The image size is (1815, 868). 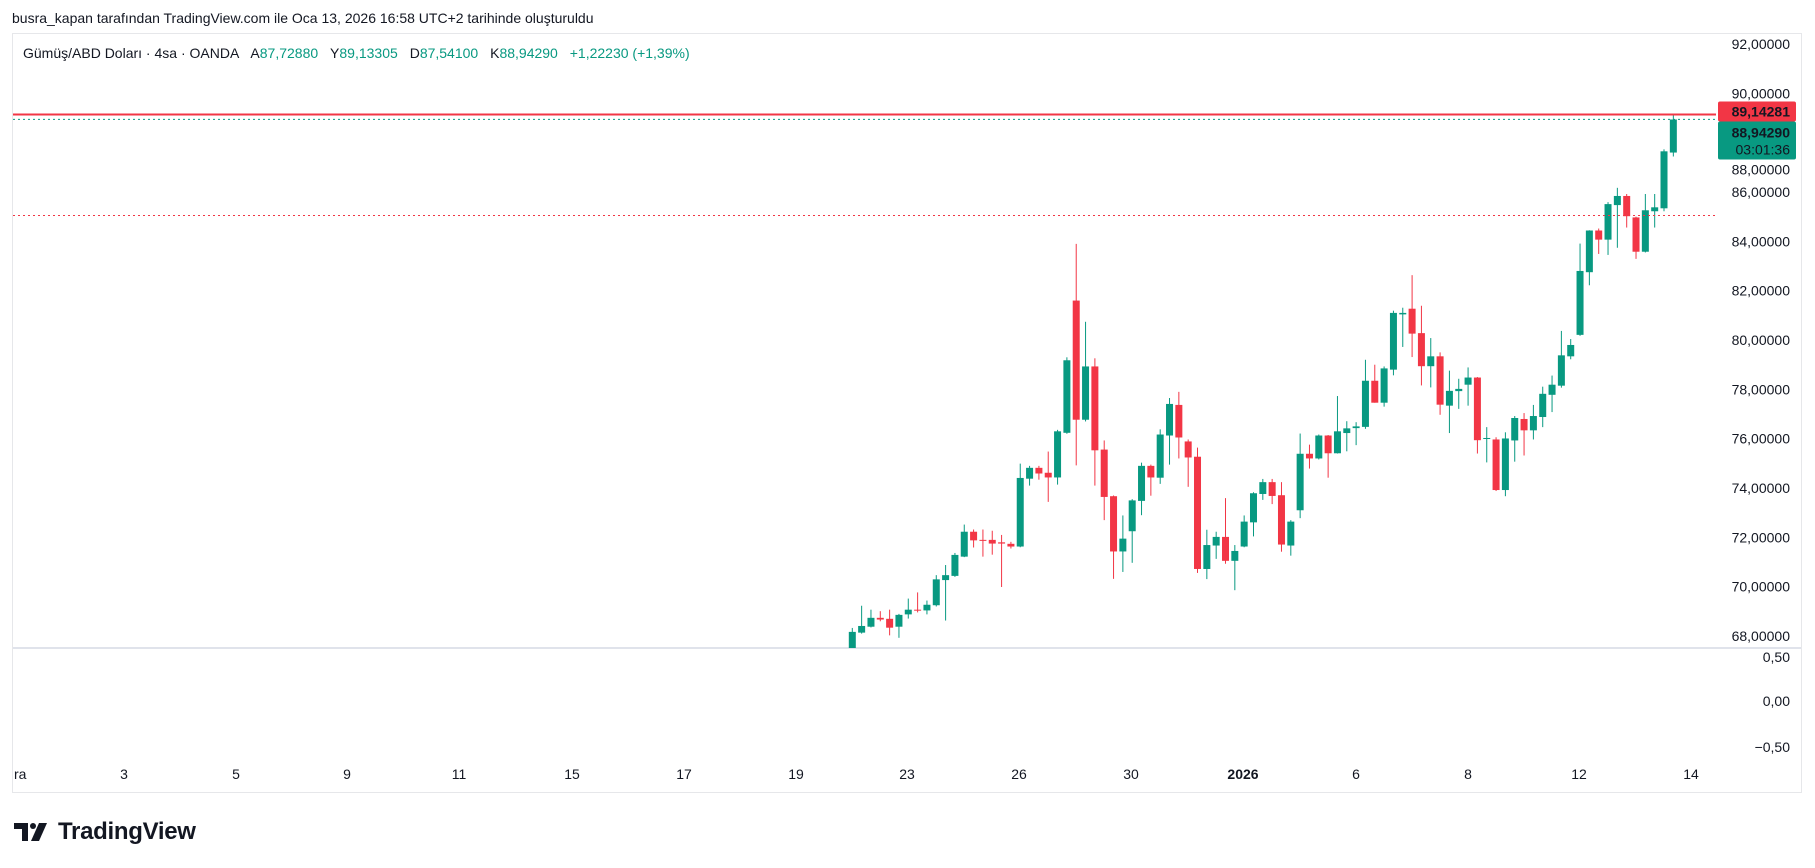 I want to click on last-price-label: 88,94290, so click(x=1761, y=132).